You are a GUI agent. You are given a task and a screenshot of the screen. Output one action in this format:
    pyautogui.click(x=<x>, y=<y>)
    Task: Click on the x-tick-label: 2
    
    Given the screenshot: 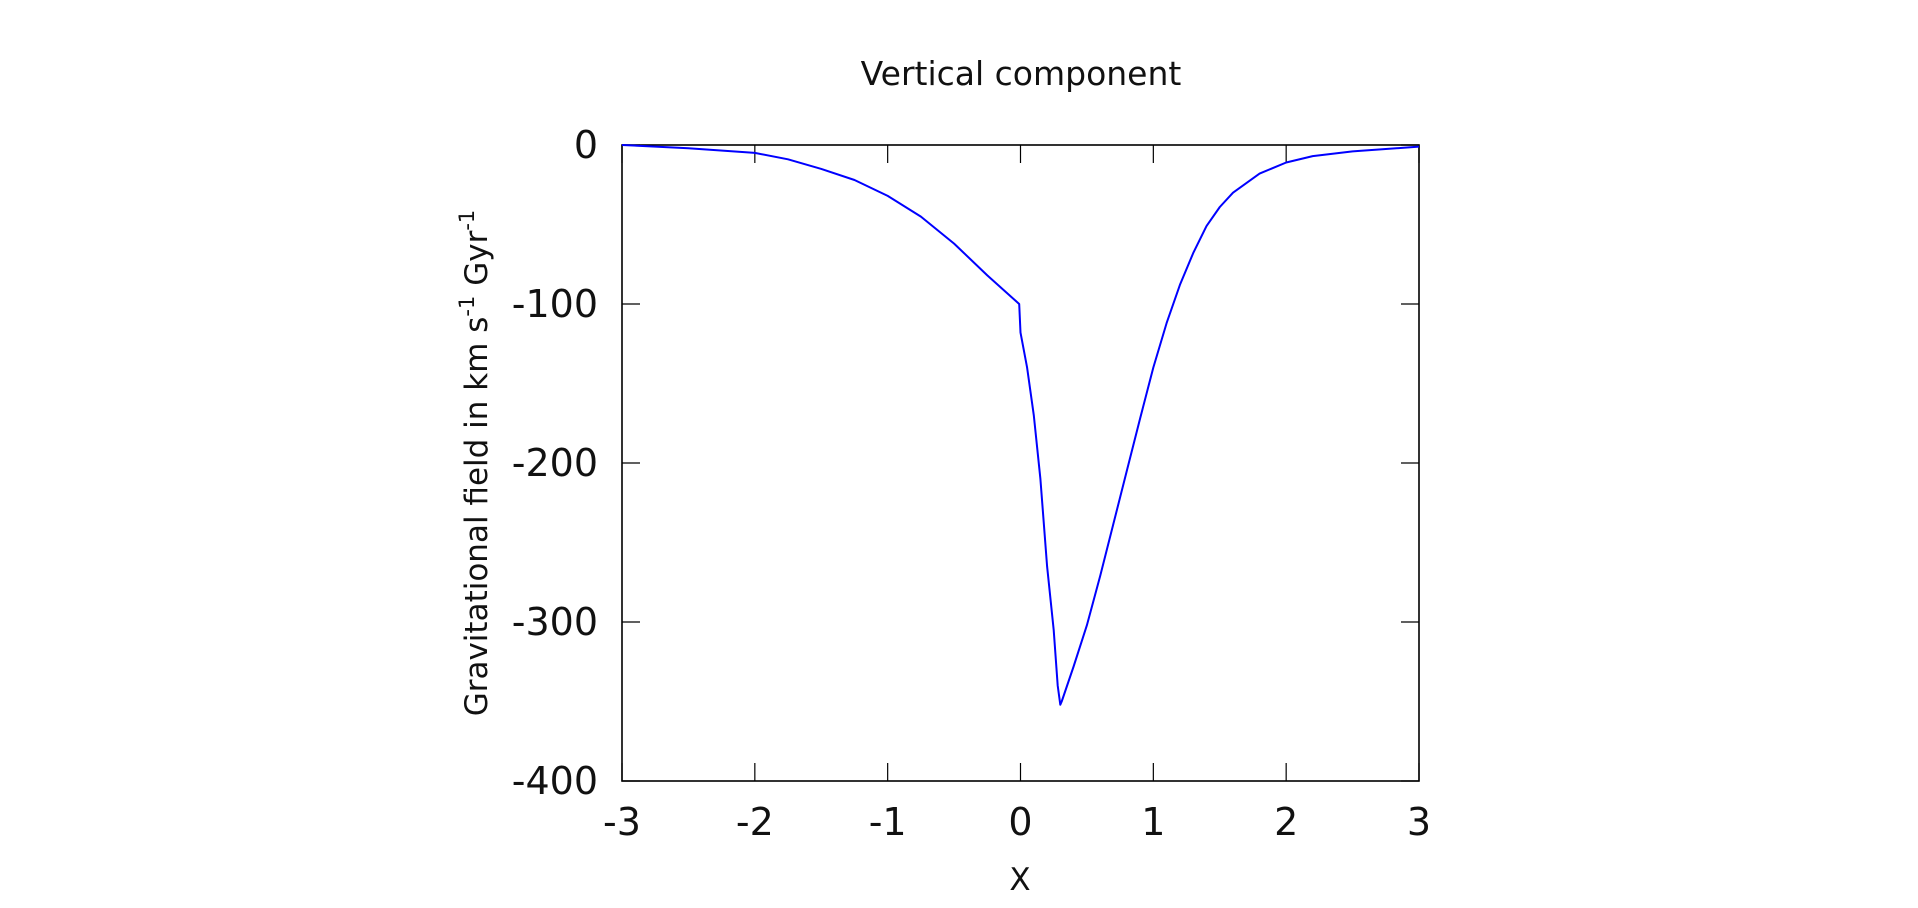 What is the action you would take?
    pyautogui.click(x=1286, y=822)
    